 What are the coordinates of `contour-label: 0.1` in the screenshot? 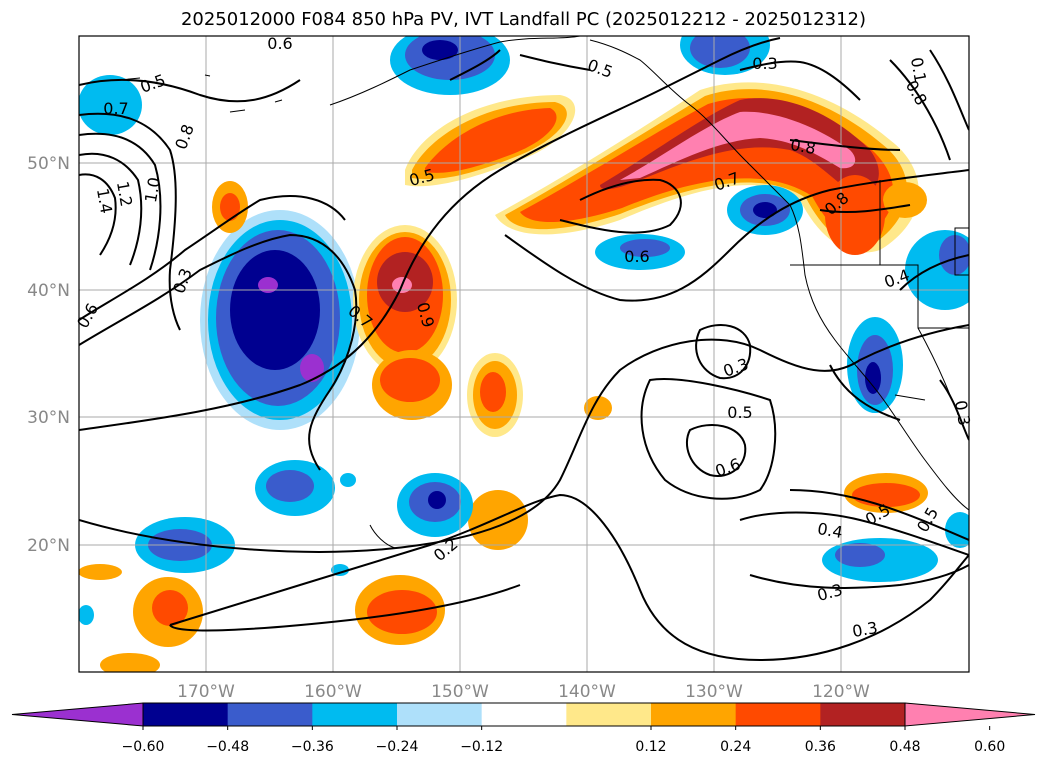 It's located at (918, 70).